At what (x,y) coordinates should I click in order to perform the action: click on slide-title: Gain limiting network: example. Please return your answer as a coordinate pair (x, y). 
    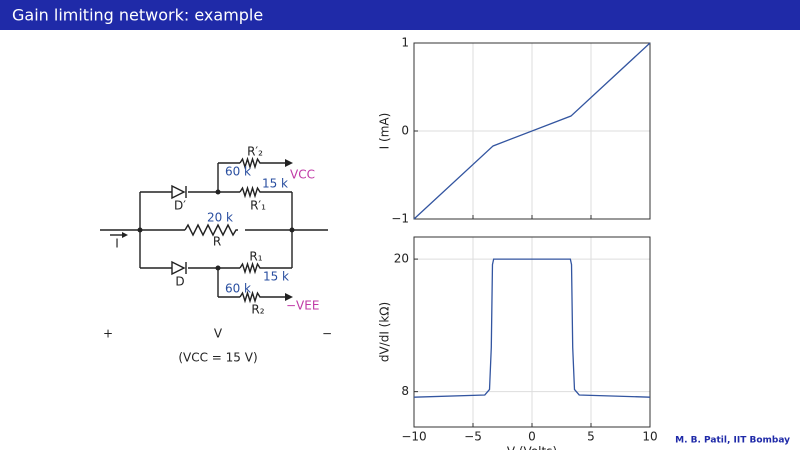
    Looking at the image, I should click on (137, 15).